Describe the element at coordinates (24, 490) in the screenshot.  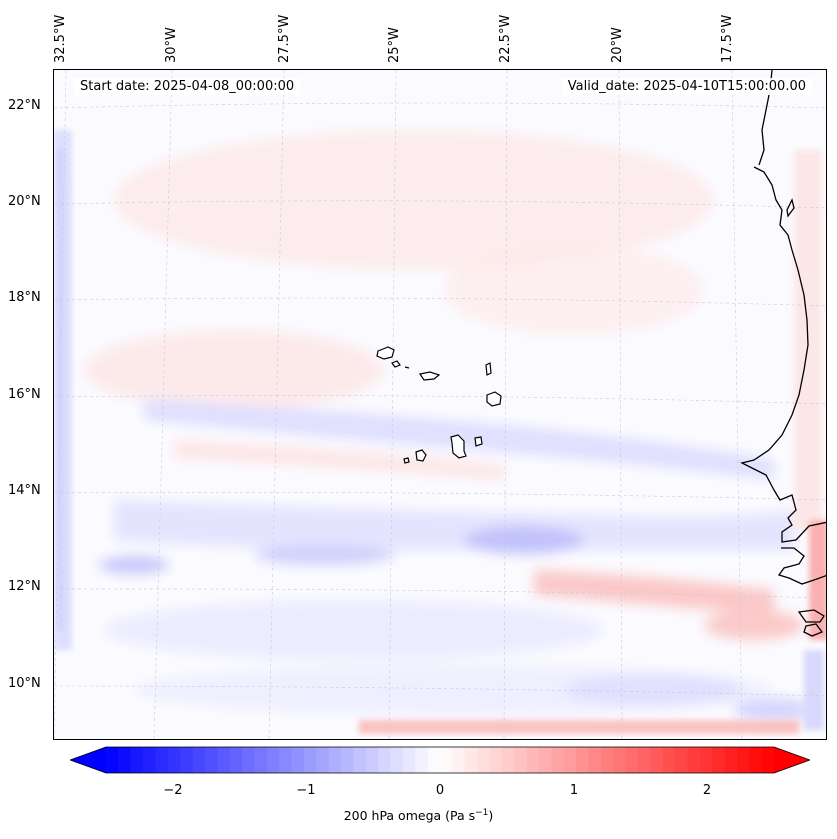
I see `lat-label-14n: 14°N` at that location.